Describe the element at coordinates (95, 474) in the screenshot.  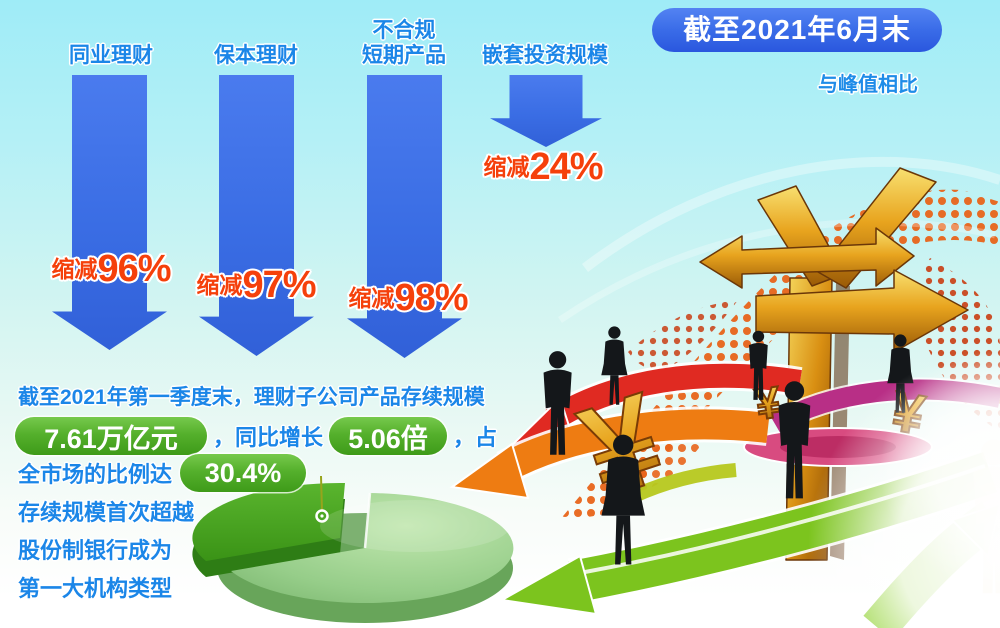
I see `summary-line3-label: 全市场的比例达` at that location.